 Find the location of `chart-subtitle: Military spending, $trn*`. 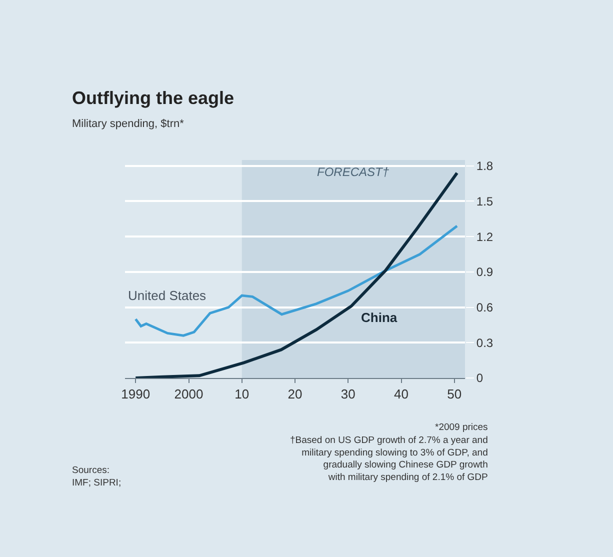

chart-subtitle: Military spending, $trn* is located at coordinates (128, 124).